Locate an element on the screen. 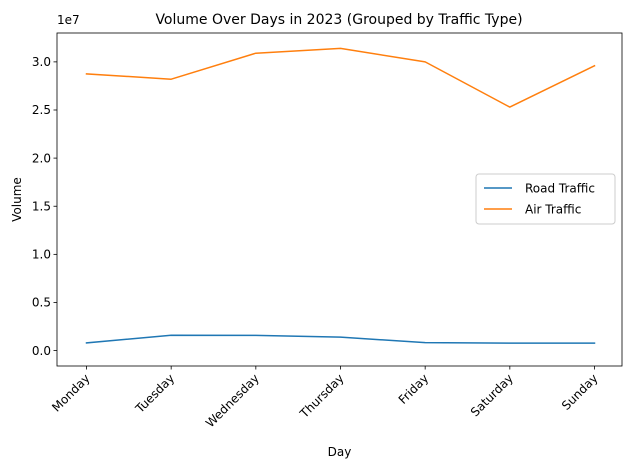  x-tick-label: Monday is located at coordinates (70, 392).